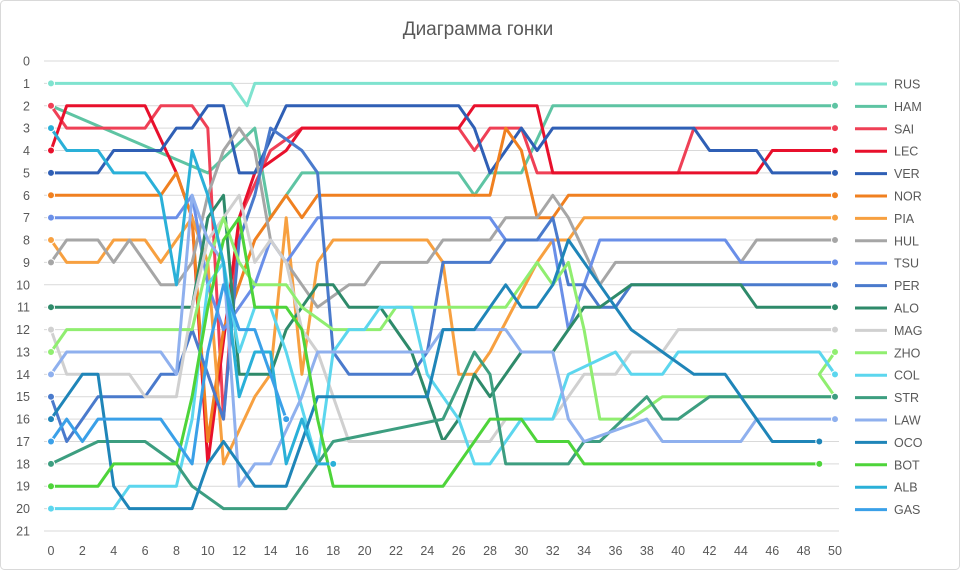 This screenshot has width=960, height=570. I want to click on x-tick-label: 36, so click(616, 551).